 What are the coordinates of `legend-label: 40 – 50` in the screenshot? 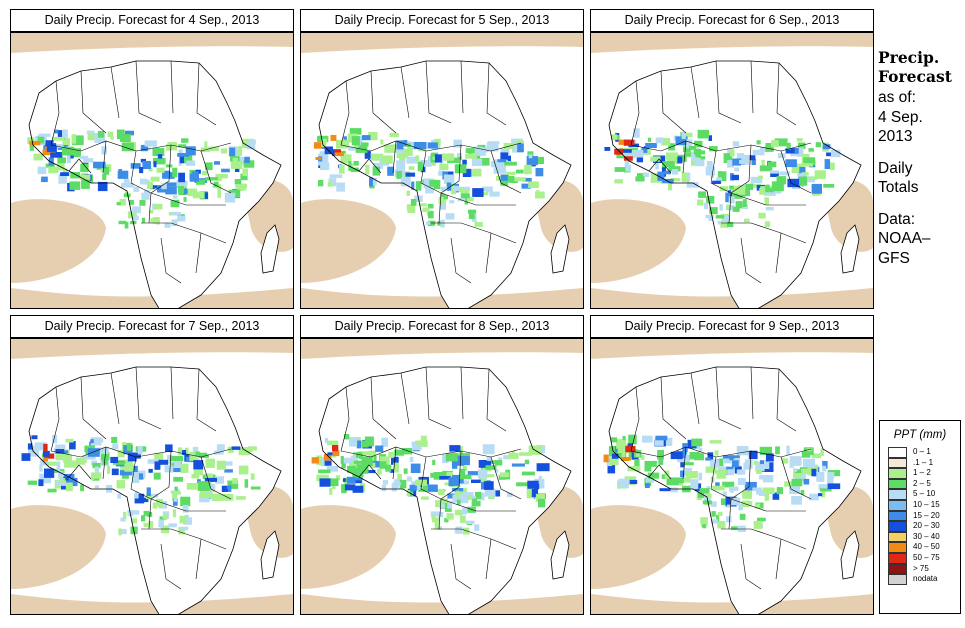 It's located at (926, 547).